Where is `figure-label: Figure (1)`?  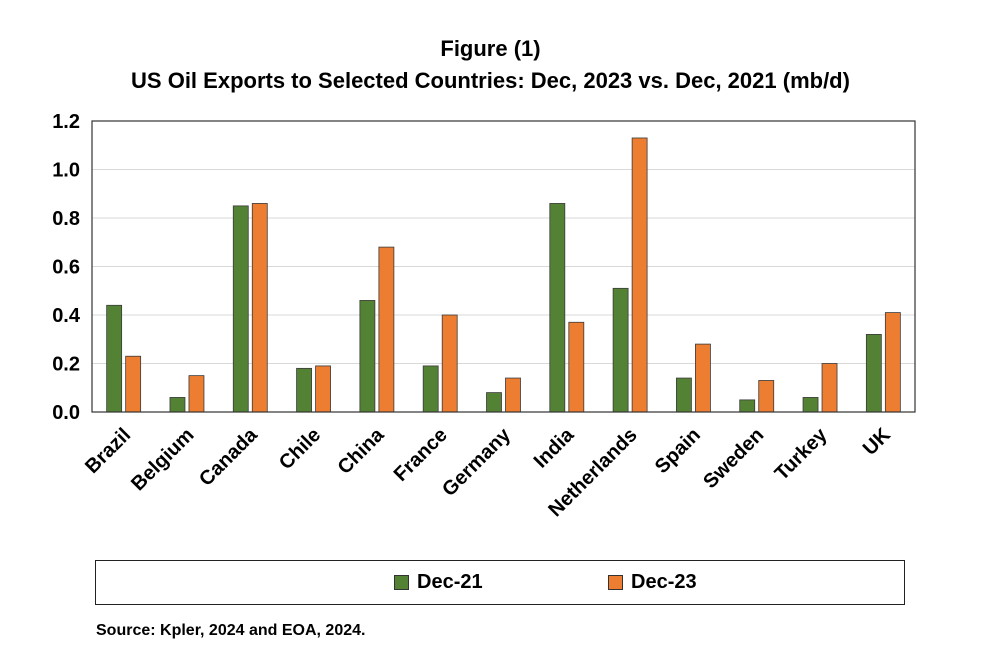
figure-label: Figure (1) is located at coordinates (490, 48).